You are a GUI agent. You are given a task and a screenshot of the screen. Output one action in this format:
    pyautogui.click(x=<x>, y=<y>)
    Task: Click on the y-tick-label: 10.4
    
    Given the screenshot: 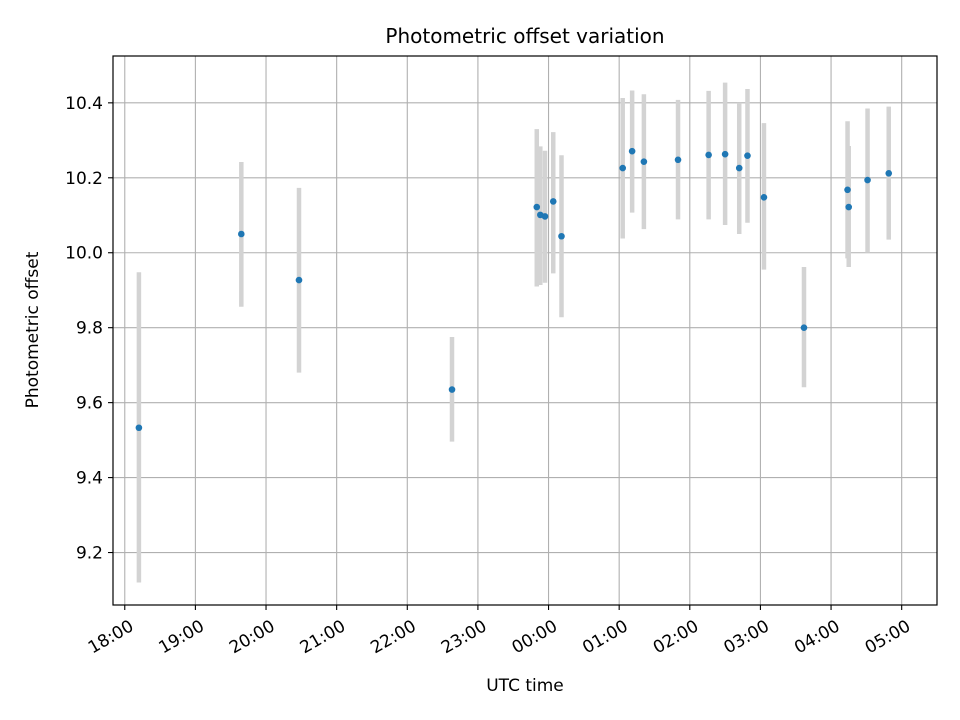 What is the action you would take?
    pyautogui.click(x=84, y=104)
    